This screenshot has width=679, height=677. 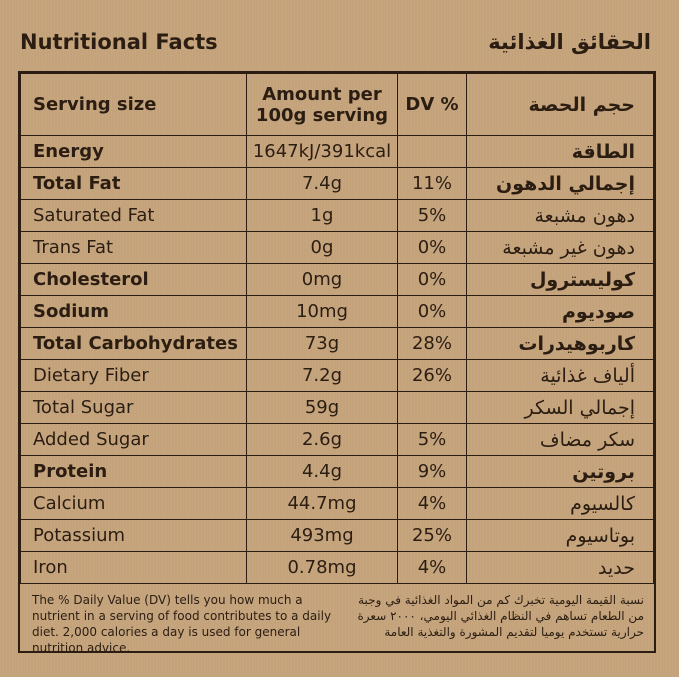 I want to click on amount-value: 0.78mg, so click(x=322, y=567).